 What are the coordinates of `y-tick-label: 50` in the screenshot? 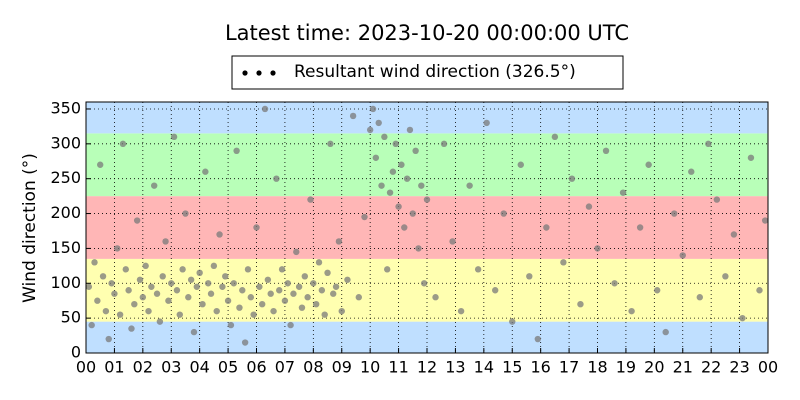 It's located at (71, 317).